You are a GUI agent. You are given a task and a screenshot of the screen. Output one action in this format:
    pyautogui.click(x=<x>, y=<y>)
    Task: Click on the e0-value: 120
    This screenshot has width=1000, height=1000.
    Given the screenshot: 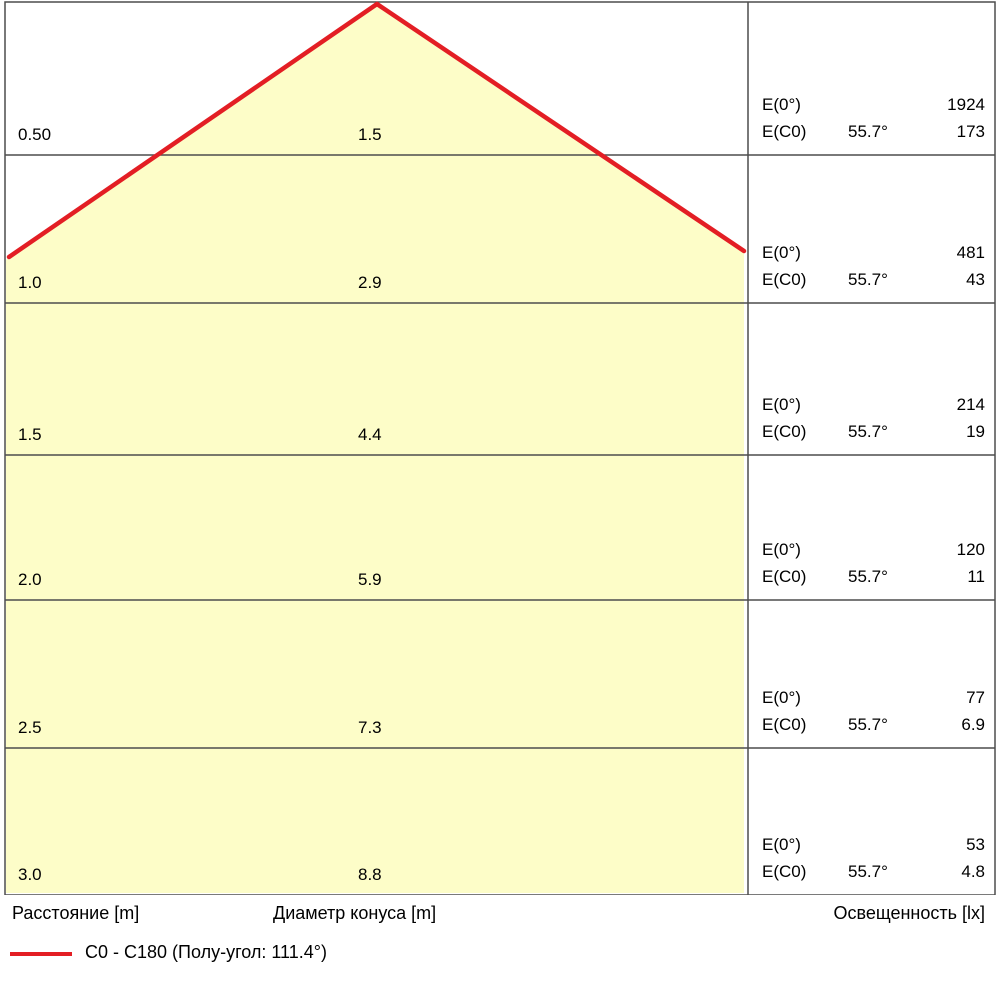 What is the action you would take?
    pyautogui.click(x=970, y=549)
    